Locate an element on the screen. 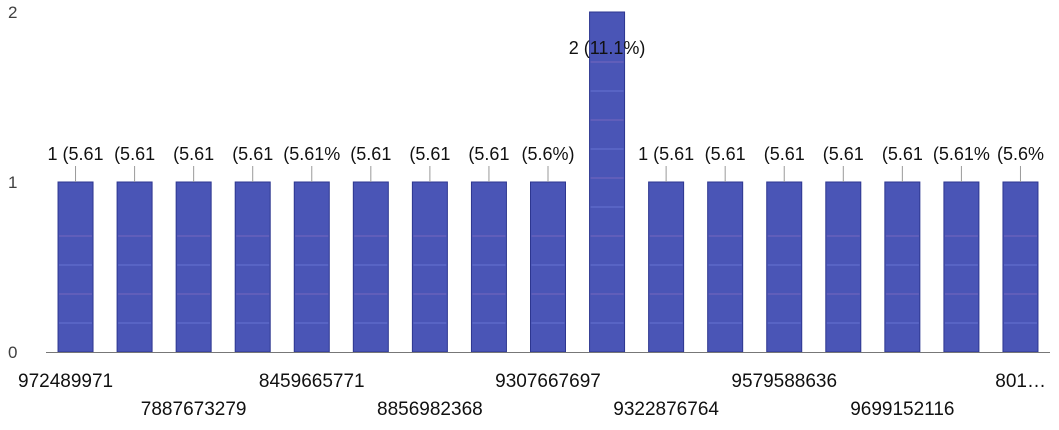 Image resolution: width=1059 pixels, height=430 pixels. data-label-12: (5.61 is located at coordinates (784, 154).